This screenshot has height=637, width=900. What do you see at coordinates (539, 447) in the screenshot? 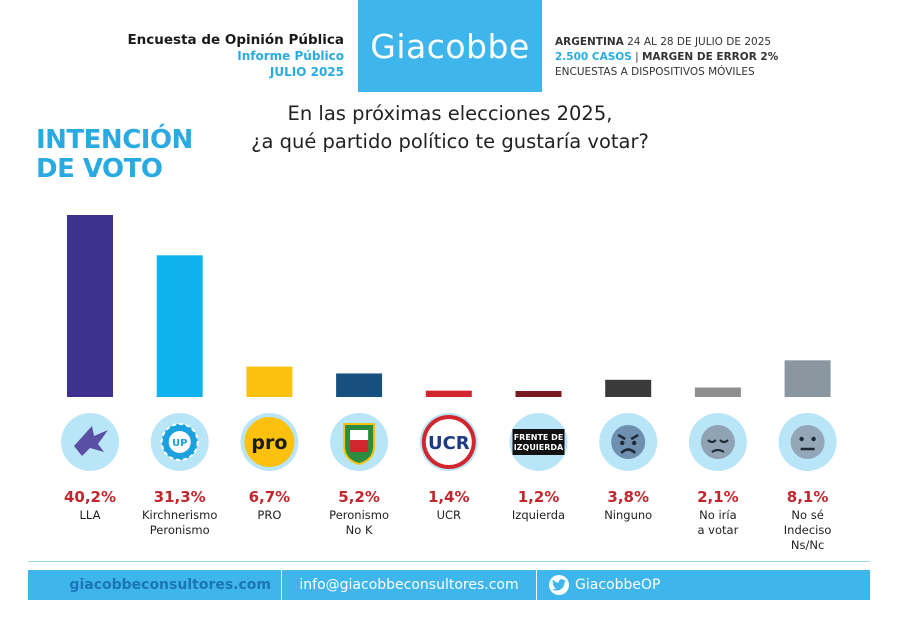
I see `fit-text-line: IZQUIERDA` at bounding box center [539, 447].